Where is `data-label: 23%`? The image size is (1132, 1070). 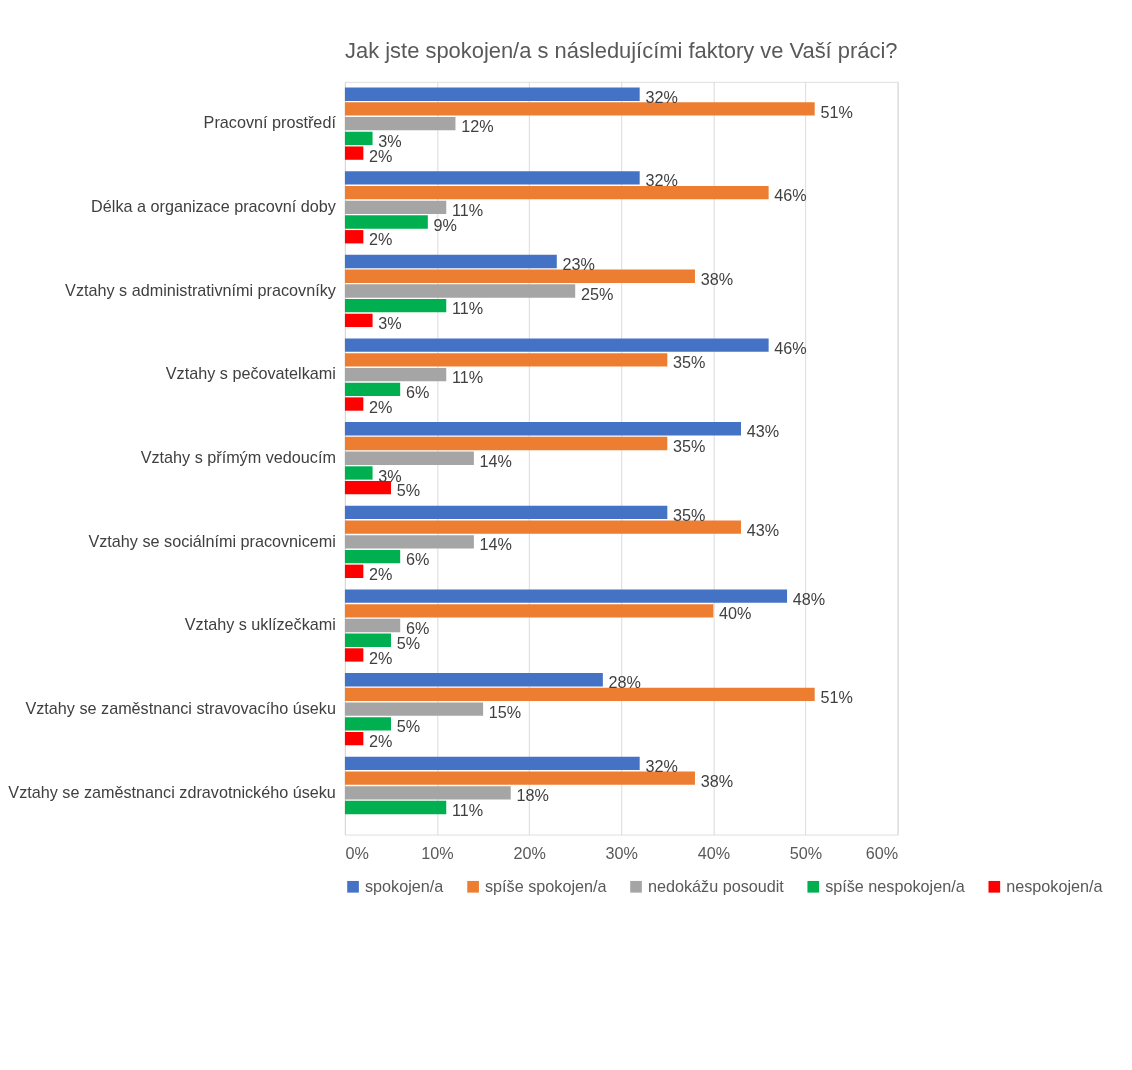 data-label: 23% is located at coordinates (578, 264).